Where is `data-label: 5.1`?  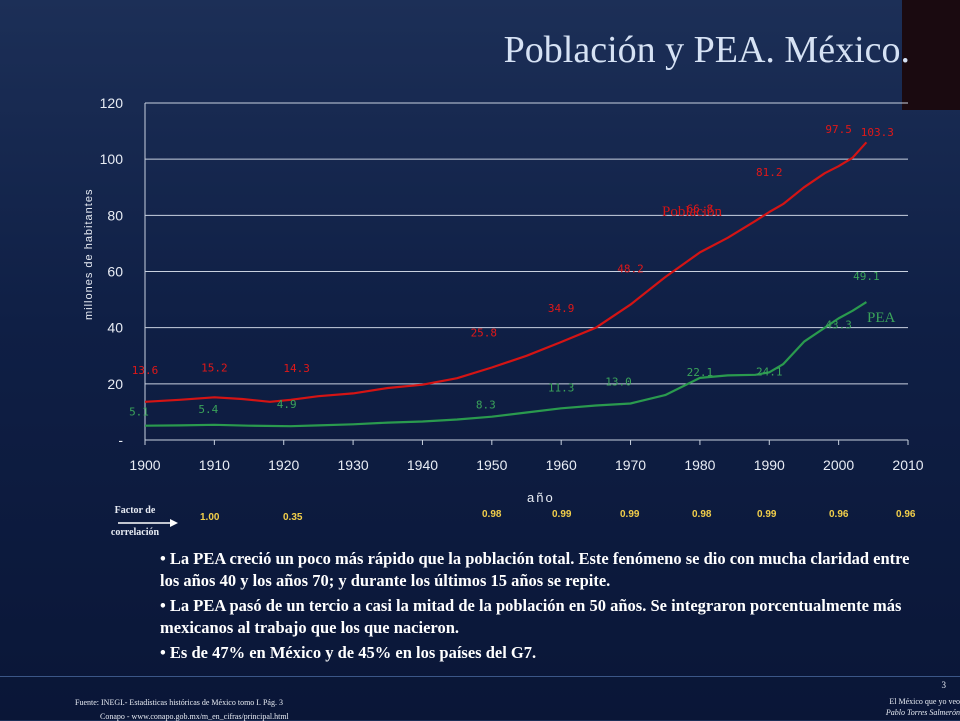 data-label: 5.1 is located at coordinates (139, 412).